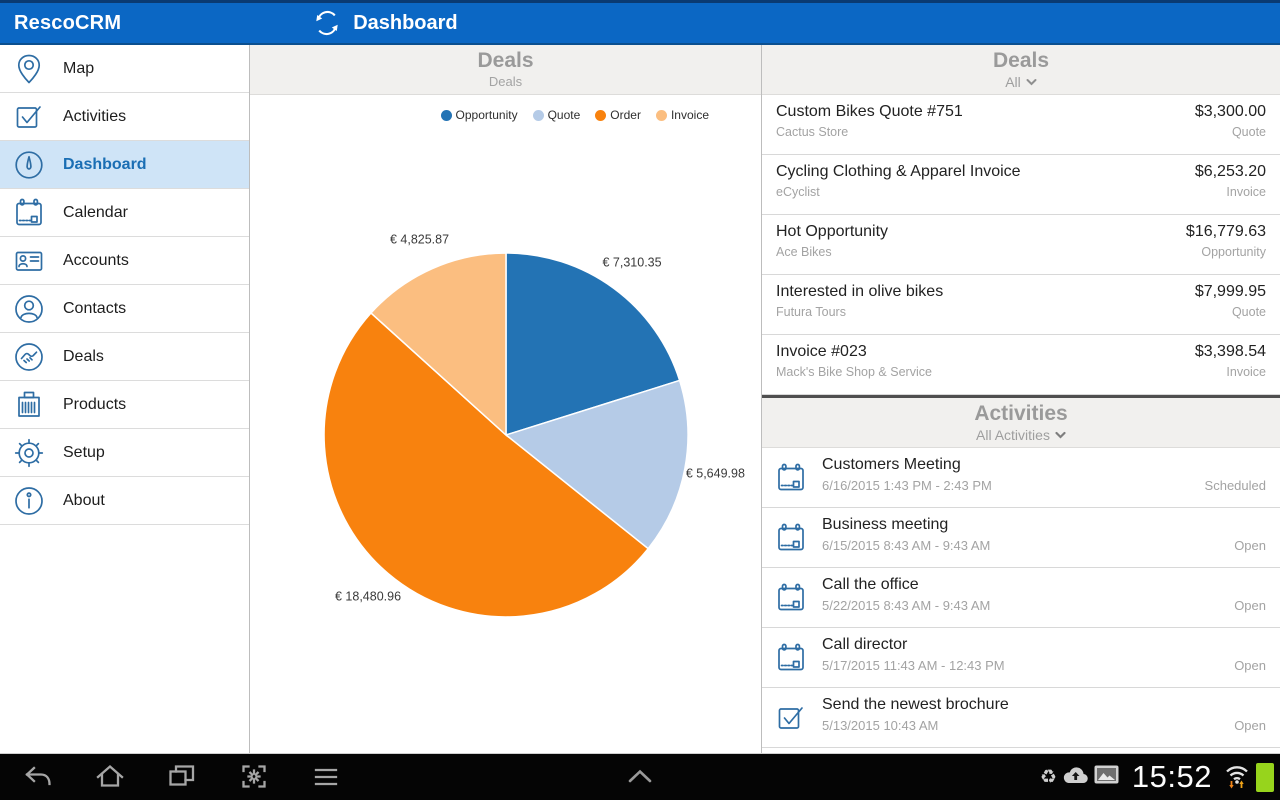  What do you see at coordinates (898, 171) in the screenshot?
I see `deal-title: Cycling Clothing & Apparel Invoice` at bounding box center [898, 171].